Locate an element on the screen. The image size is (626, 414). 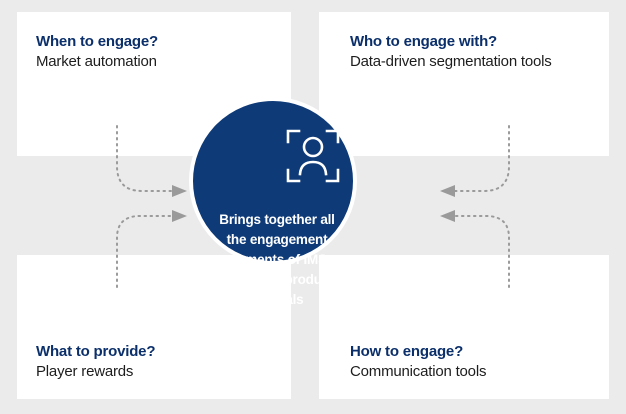
card-title: How to engage? is located at coordinates (407, 351).